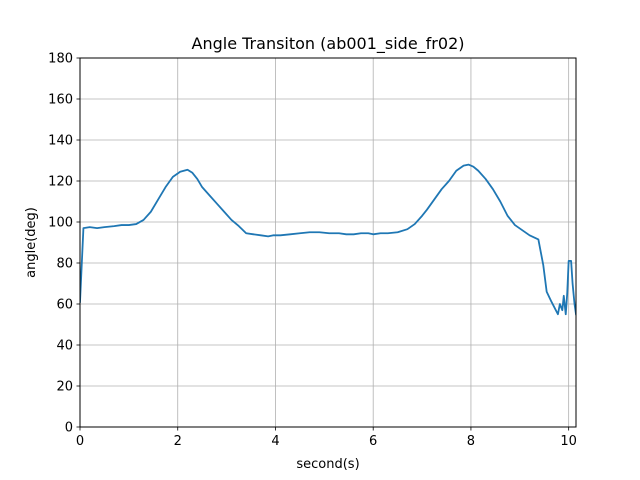 This screenshot has width=640, height=480. Describe the element at coordinates (60, 100) in the screenshot. I see `y-tick-label: 160` at that location.